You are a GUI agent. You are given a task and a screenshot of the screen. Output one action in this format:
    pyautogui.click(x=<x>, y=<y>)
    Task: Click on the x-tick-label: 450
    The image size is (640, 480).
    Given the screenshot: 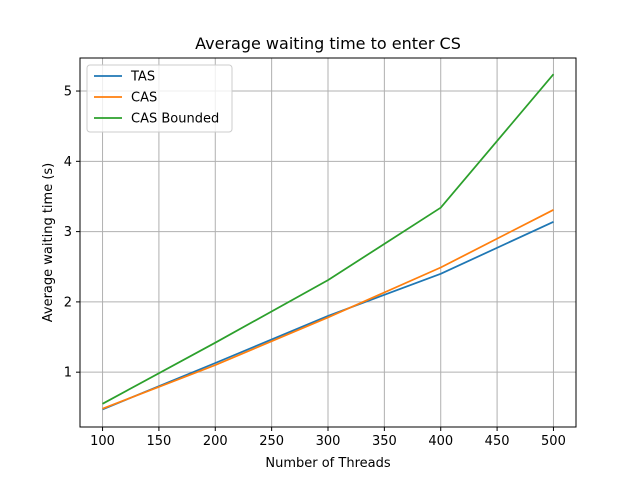 What is the action you would take?
    pyautogui.click(x=497, y=441)
    